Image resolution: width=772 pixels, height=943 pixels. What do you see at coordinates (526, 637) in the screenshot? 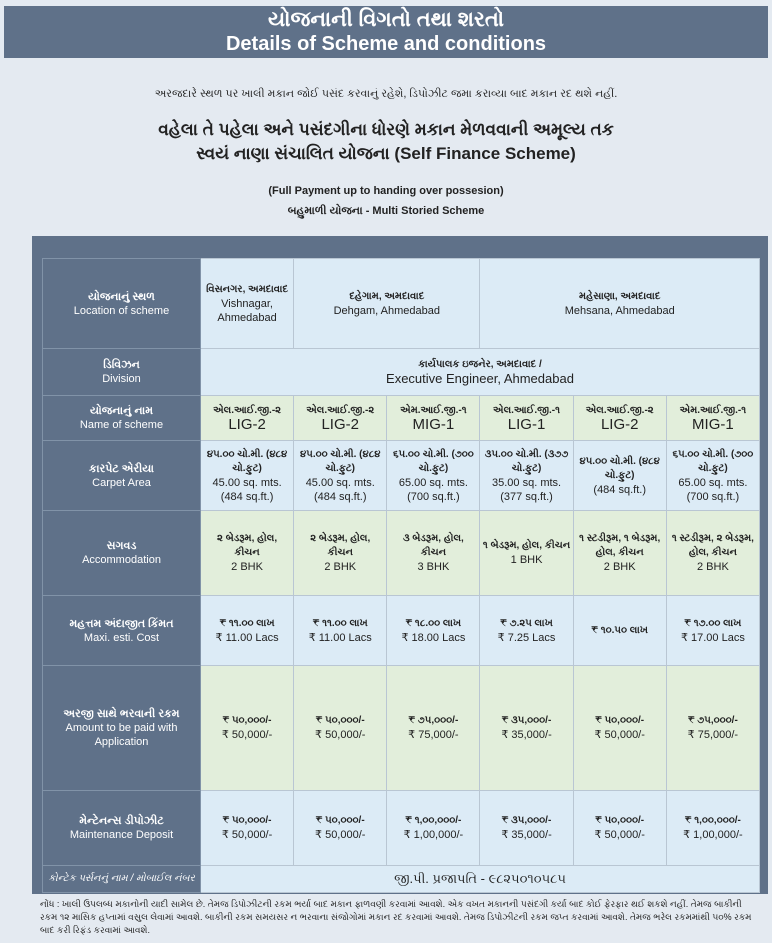
I see `value-en: ₹ 7.25 Lacs` at bounding box center [526, 637].